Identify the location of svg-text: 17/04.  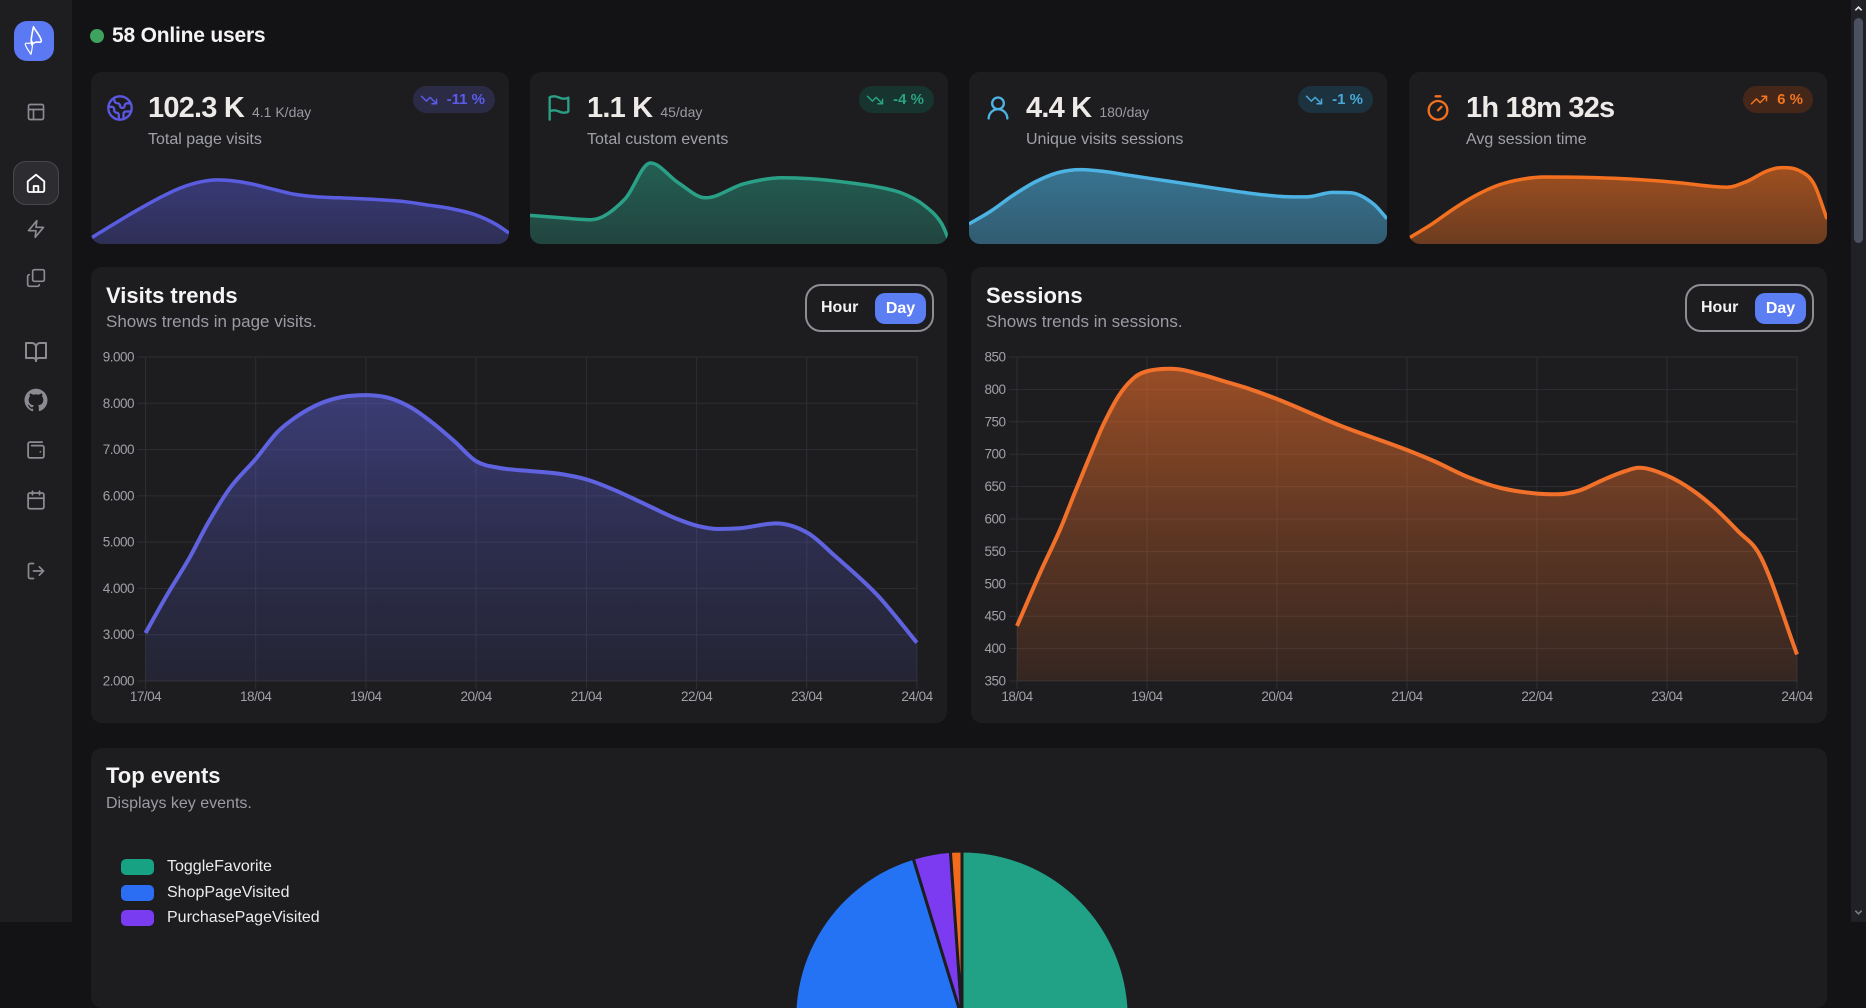
(146, 696).